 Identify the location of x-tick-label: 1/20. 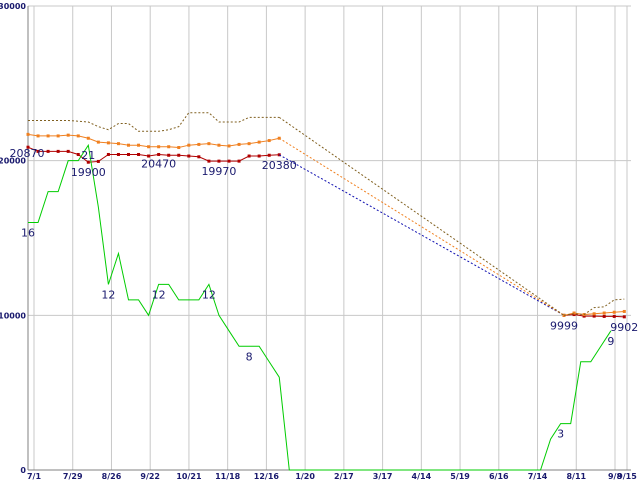
(305, 476).